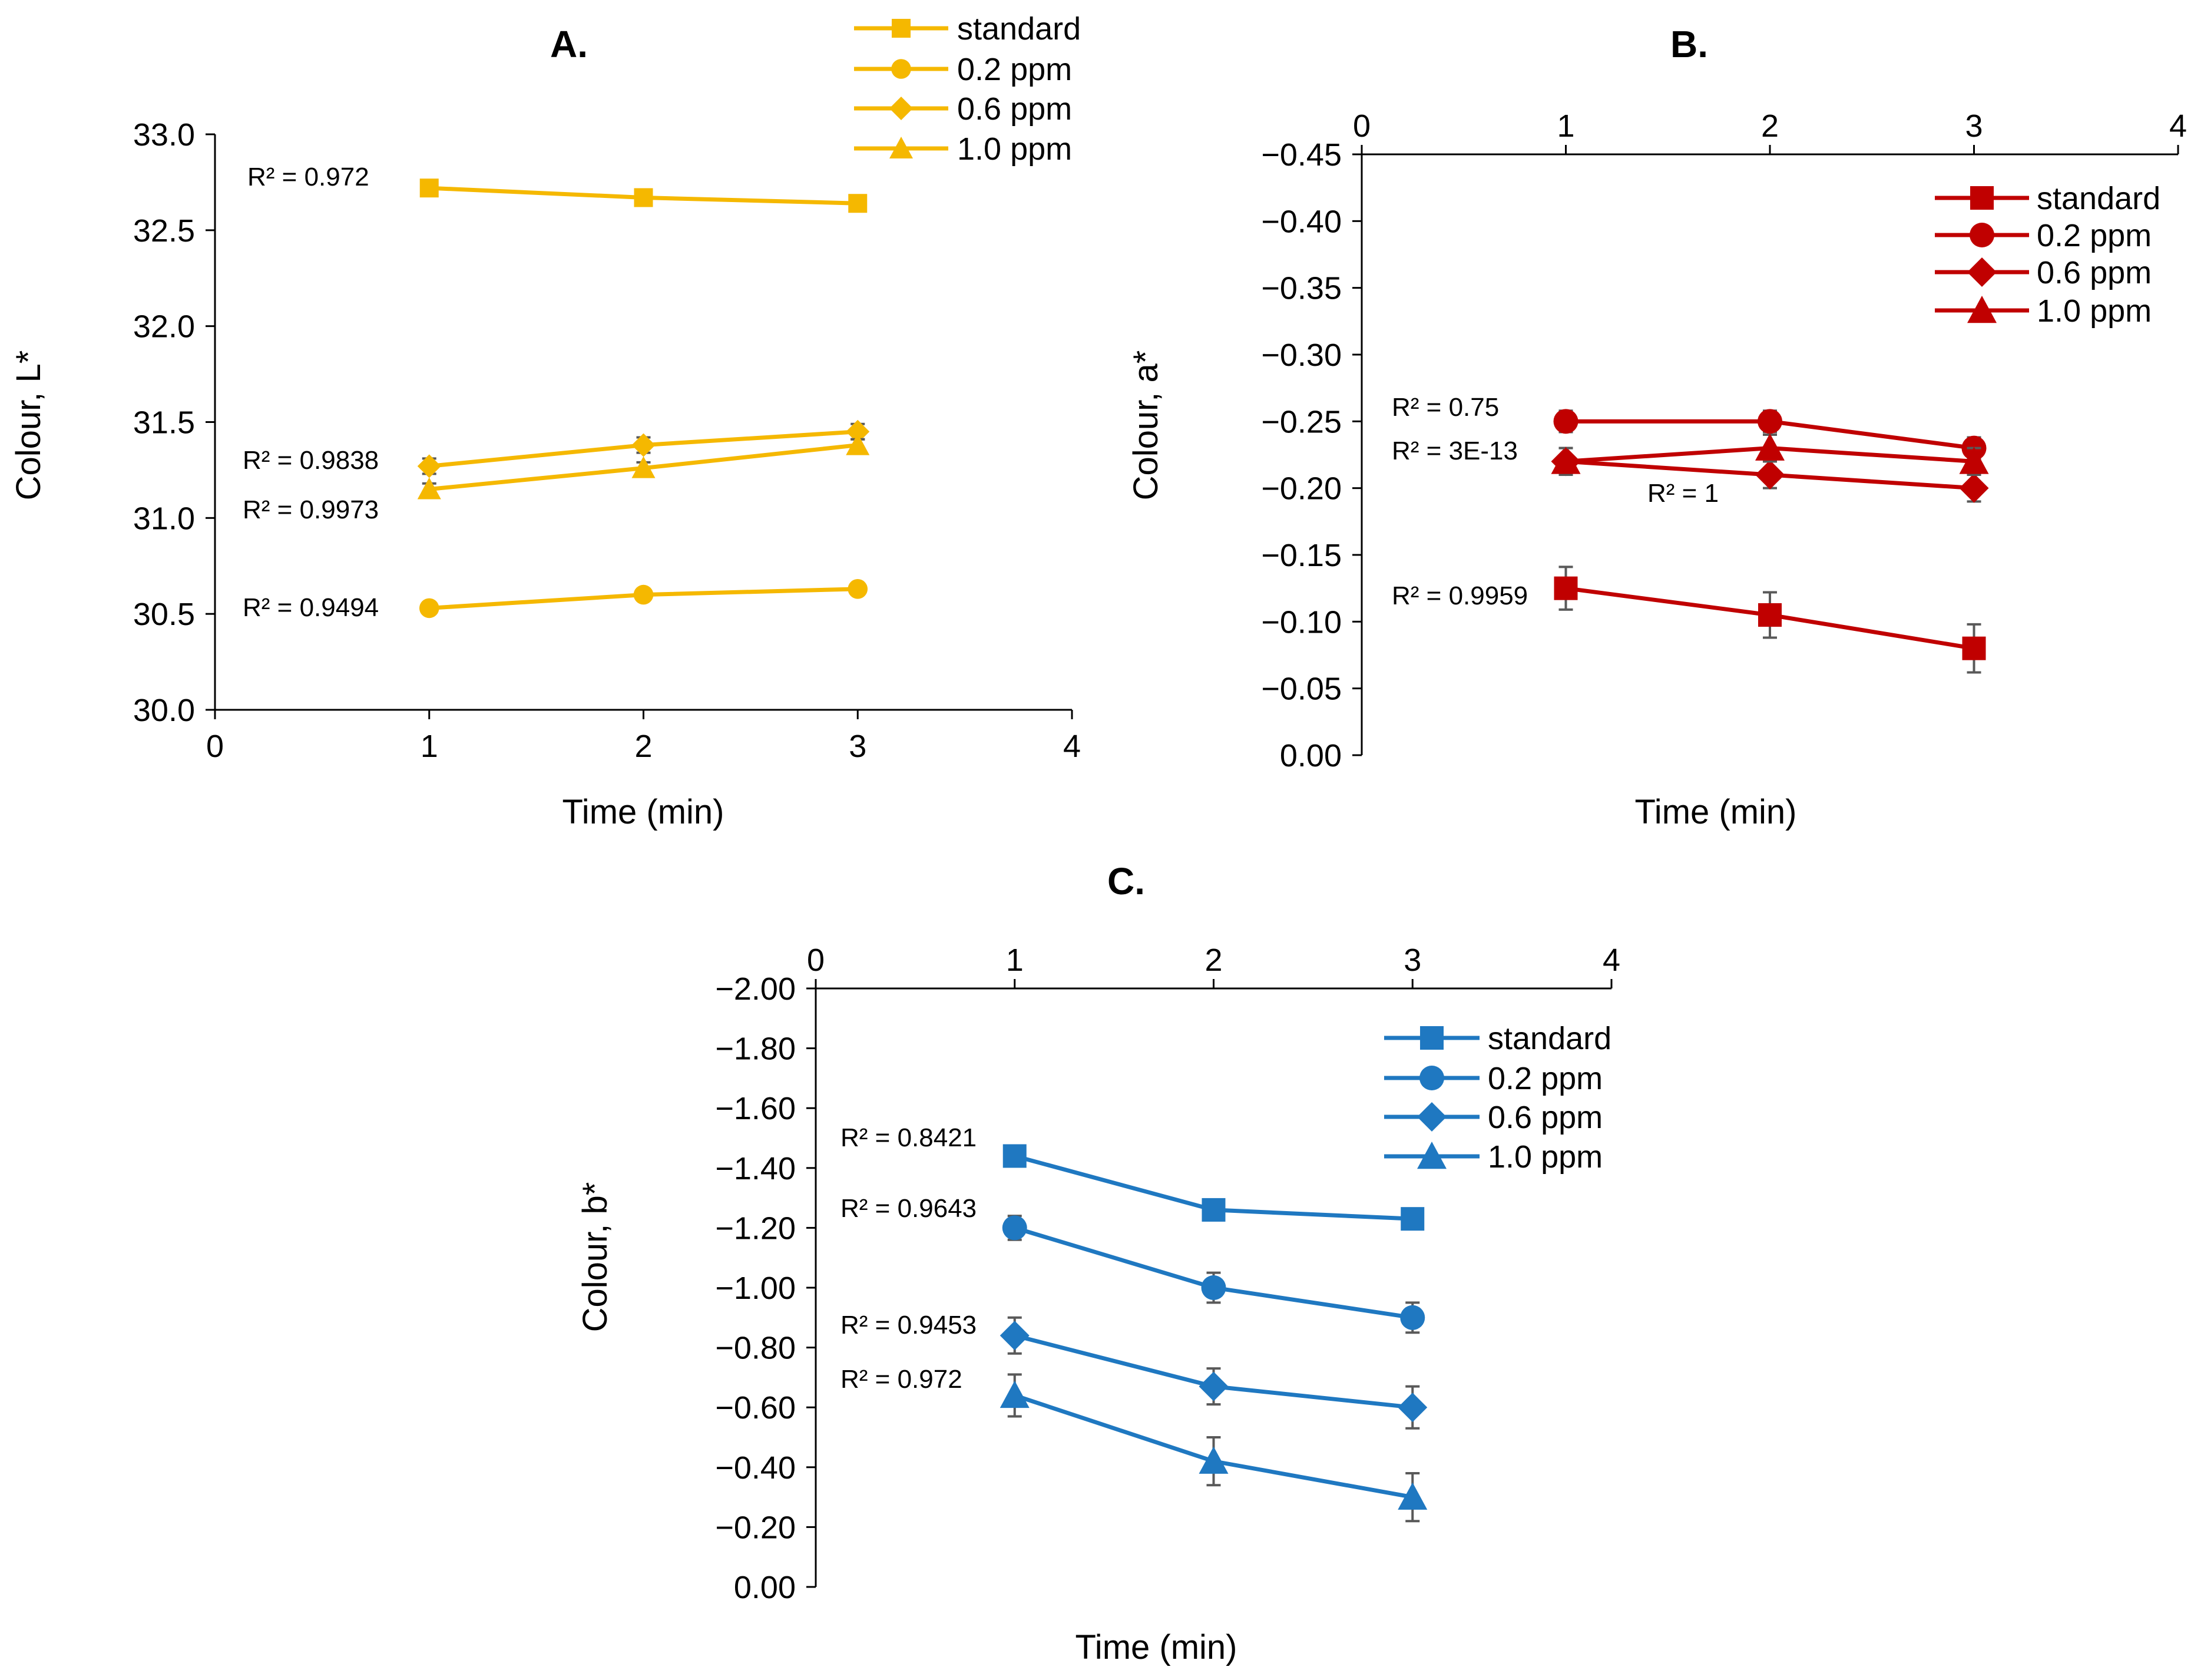 This screenshot has width=2204, height=1680. What do you see at coordinates (1493, 1117) in the screenshot?
I see `panel-c-legend-0.6ppm: 0.6 ppm` at bounding box center [1493, 1117].